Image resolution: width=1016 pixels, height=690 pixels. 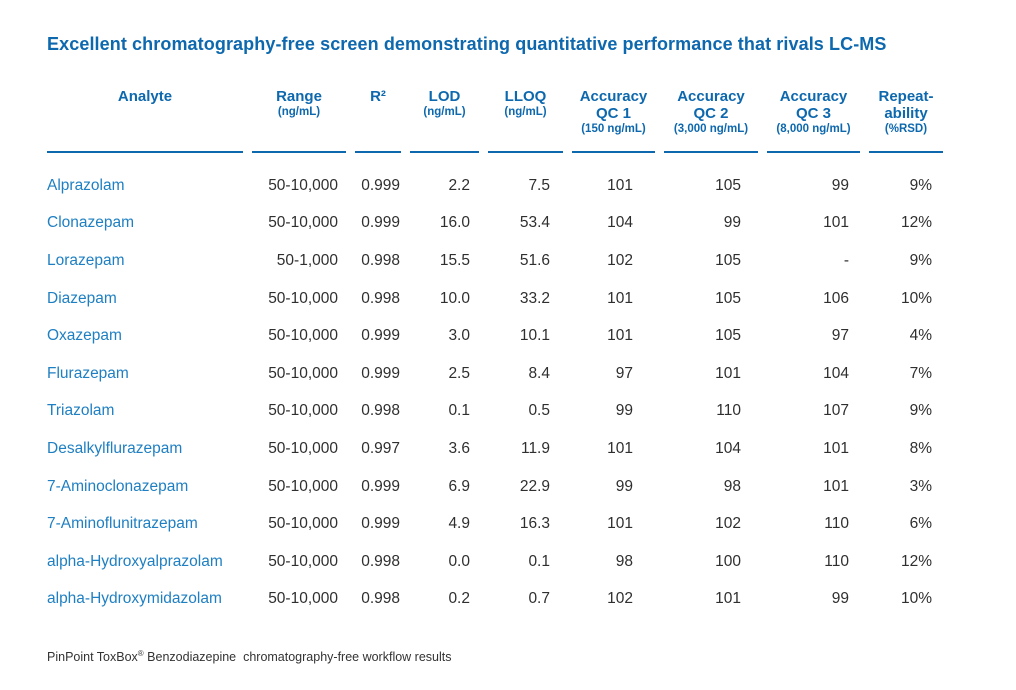 I want to click on column-sublabel: (3,000 ng/mL), so click(x=711, y=129).